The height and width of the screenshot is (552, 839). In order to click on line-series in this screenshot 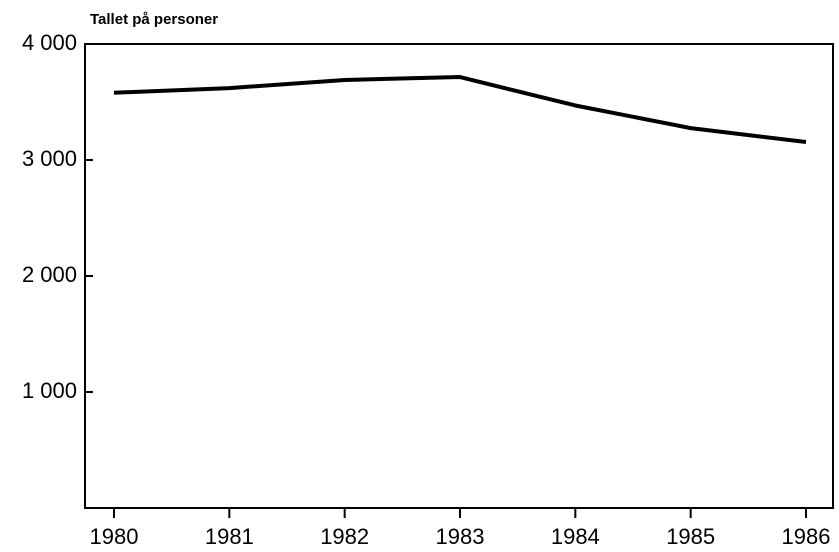, I will do `click(460, 110)`.